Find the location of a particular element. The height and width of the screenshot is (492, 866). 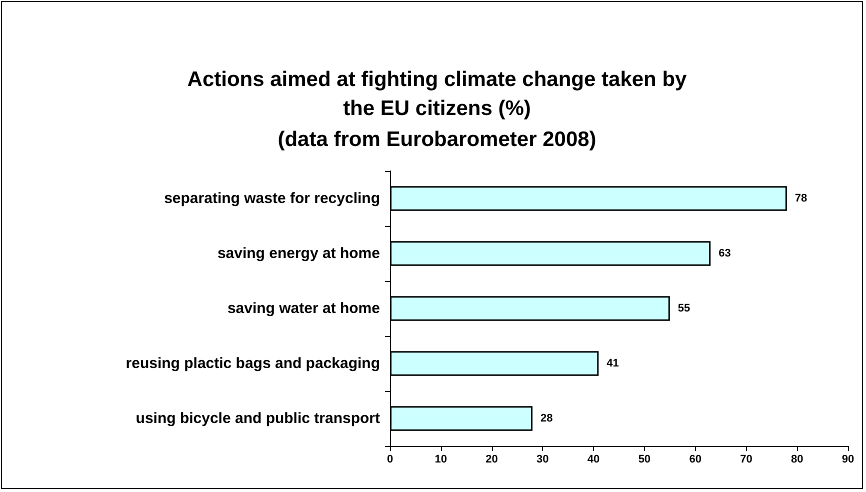

data-label: 28 is located at coordinates (546, 418).